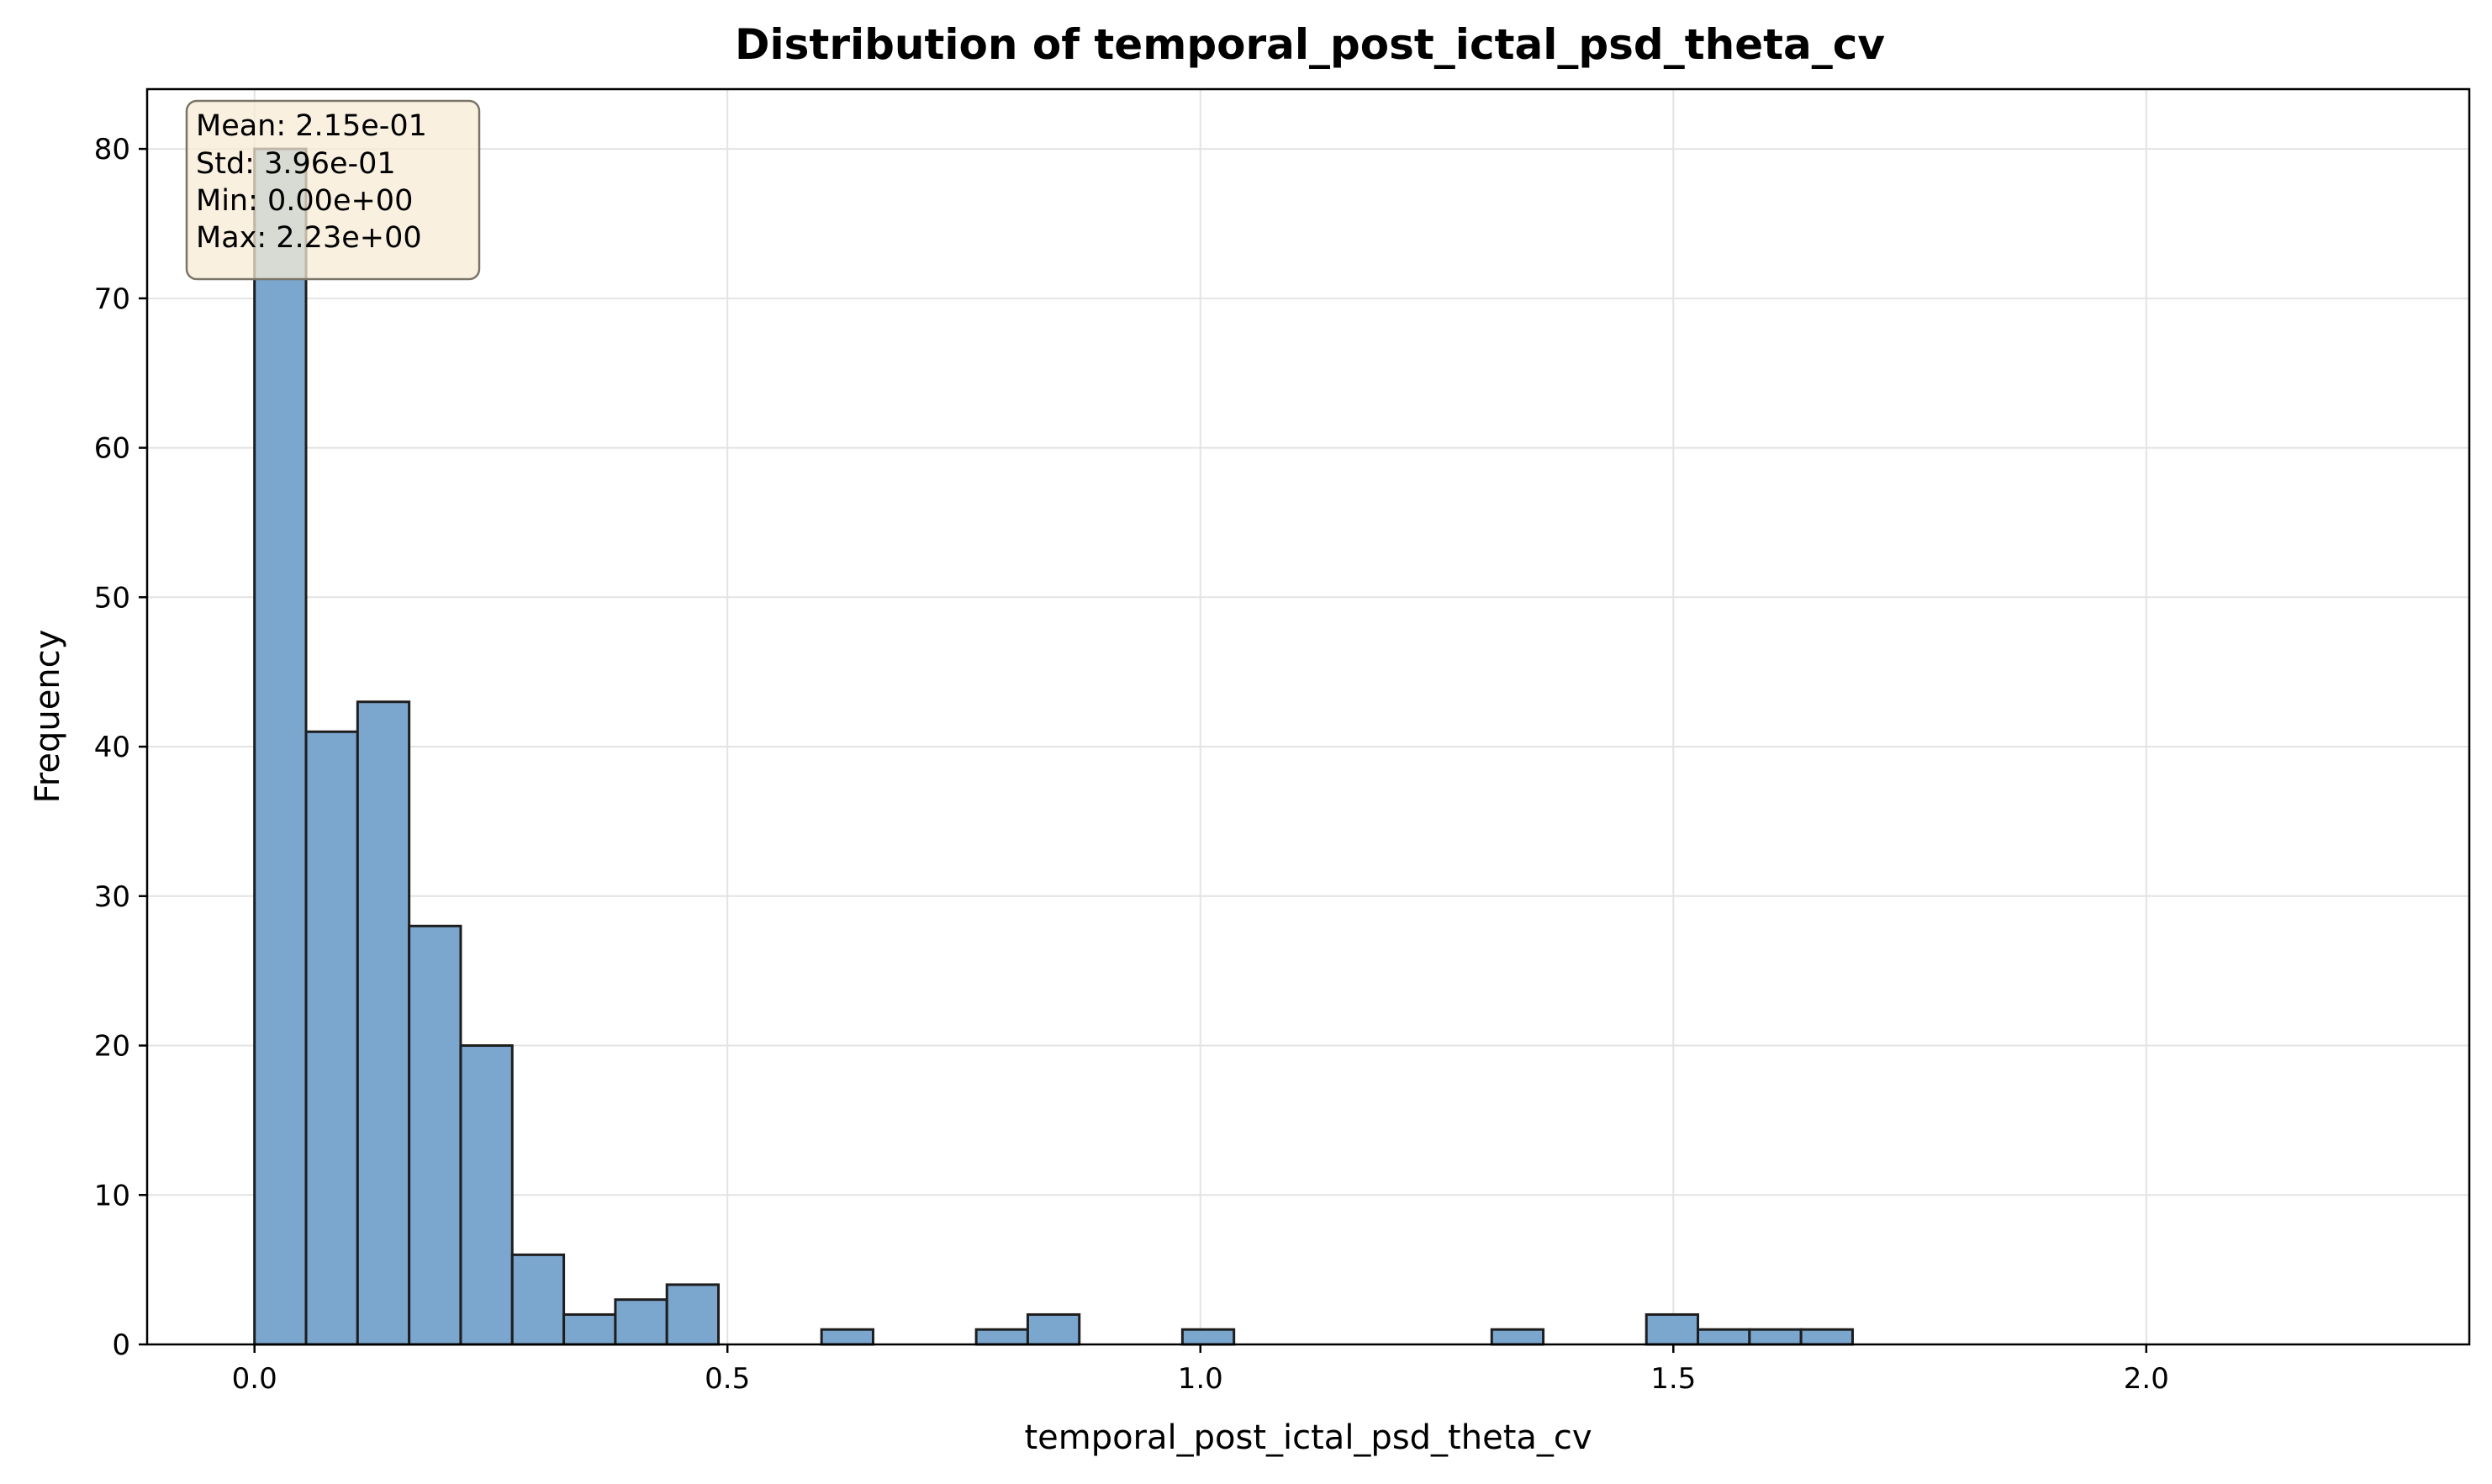  I want to click on y-tick-label-0: 0, so click(121, 1345).